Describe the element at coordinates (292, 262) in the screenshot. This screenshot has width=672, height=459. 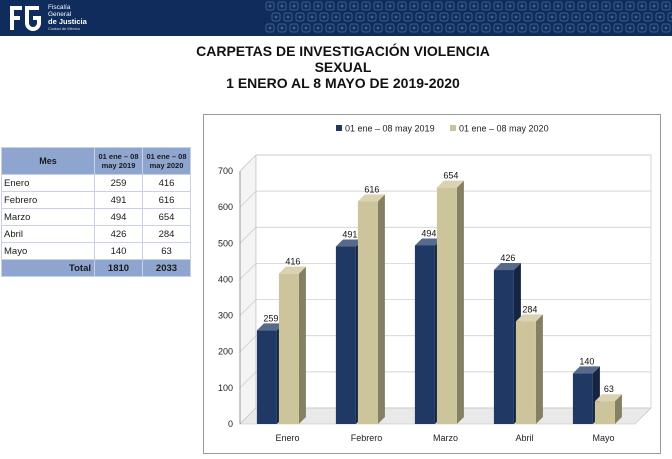
I see `data-label: 416` at that location.